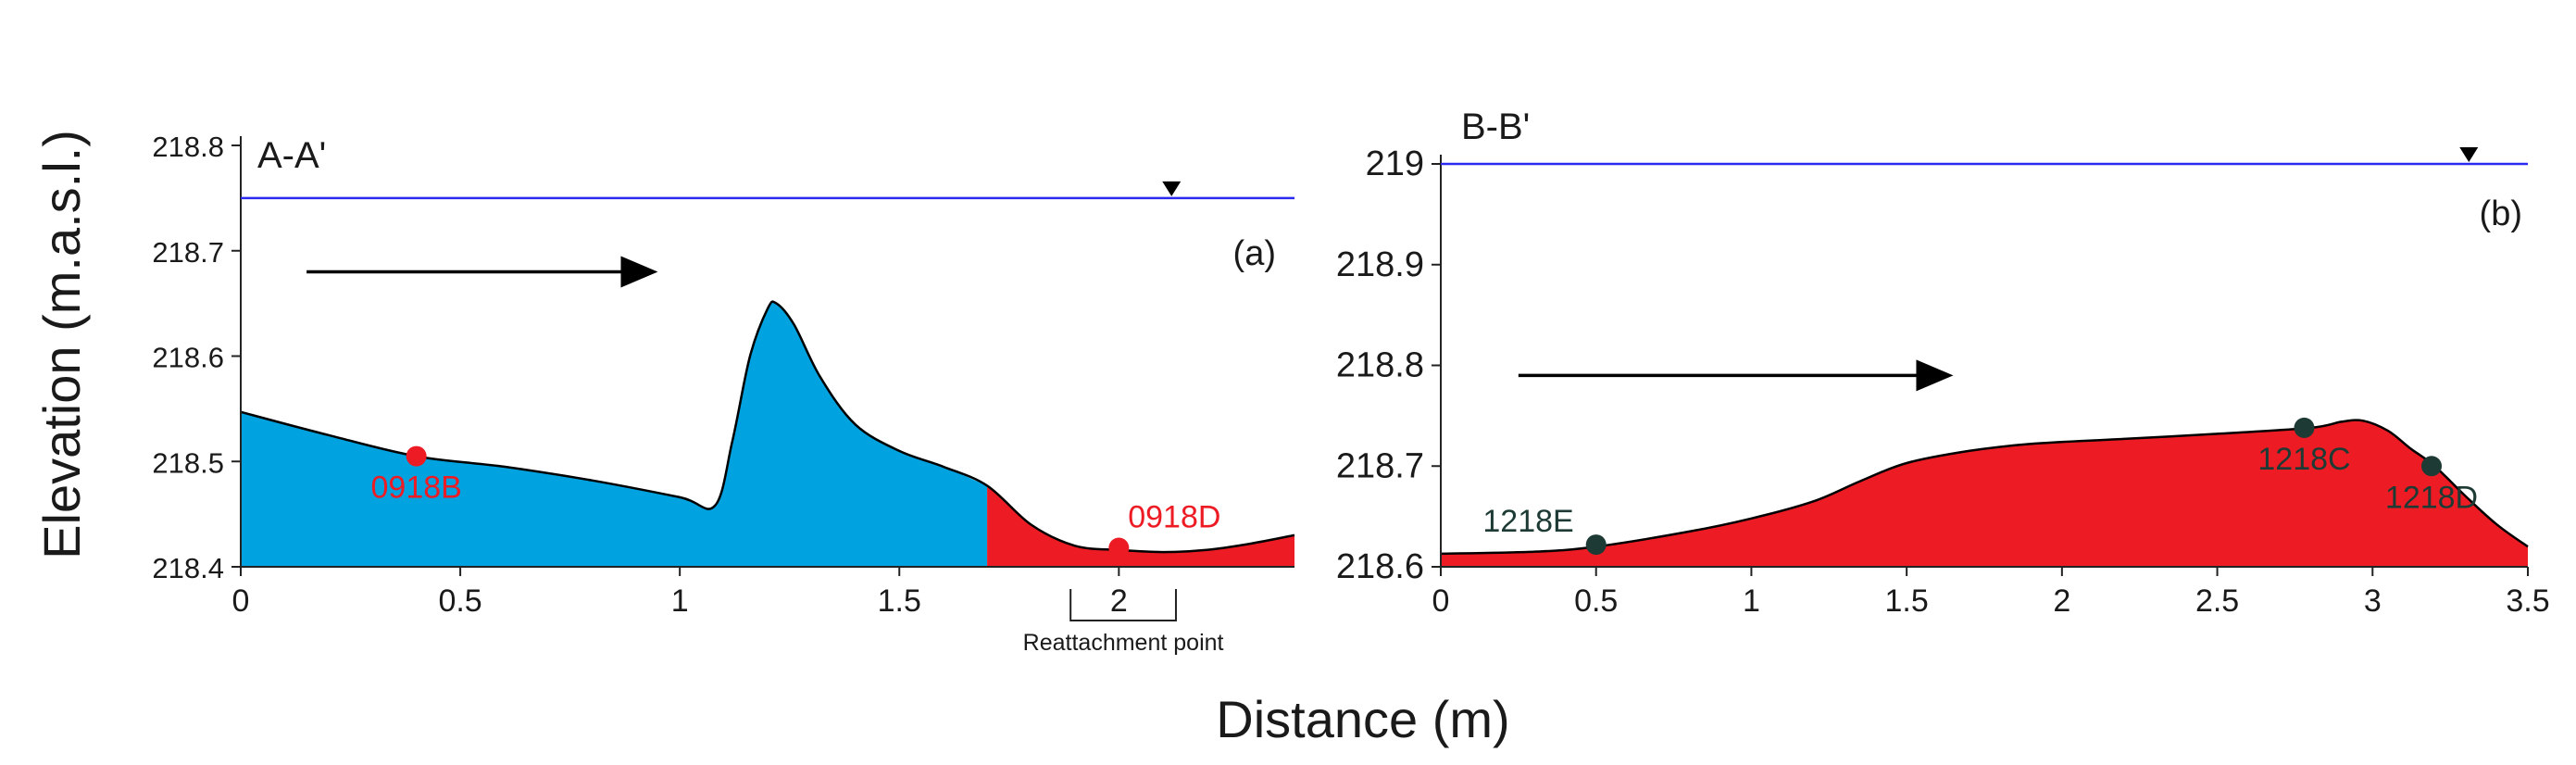 The height and width of the screenshot is (765, 2576). What do you see at coordinates (2431, 497) in the screenshot?
I see `panel-b-sample-label: 1218D` at bounding box center [2431, 497].